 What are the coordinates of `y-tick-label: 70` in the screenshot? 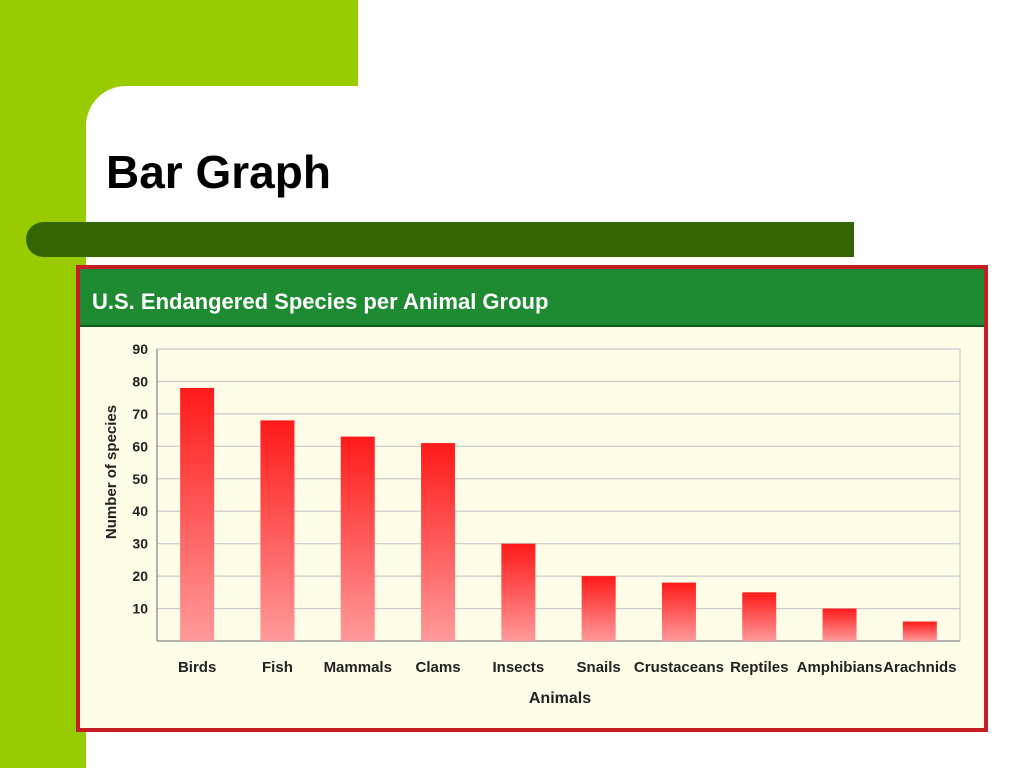 It's located at (140, 414).